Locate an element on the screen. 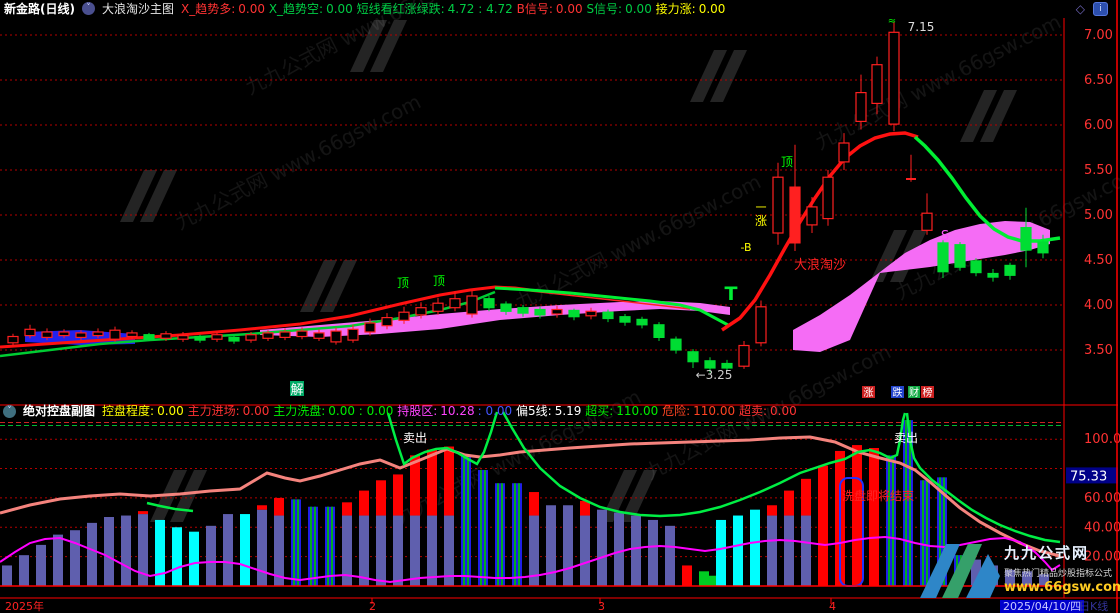 The image size is (1120, 613). main-axis-label: 4.00 is located at coordinates (1098, 305).